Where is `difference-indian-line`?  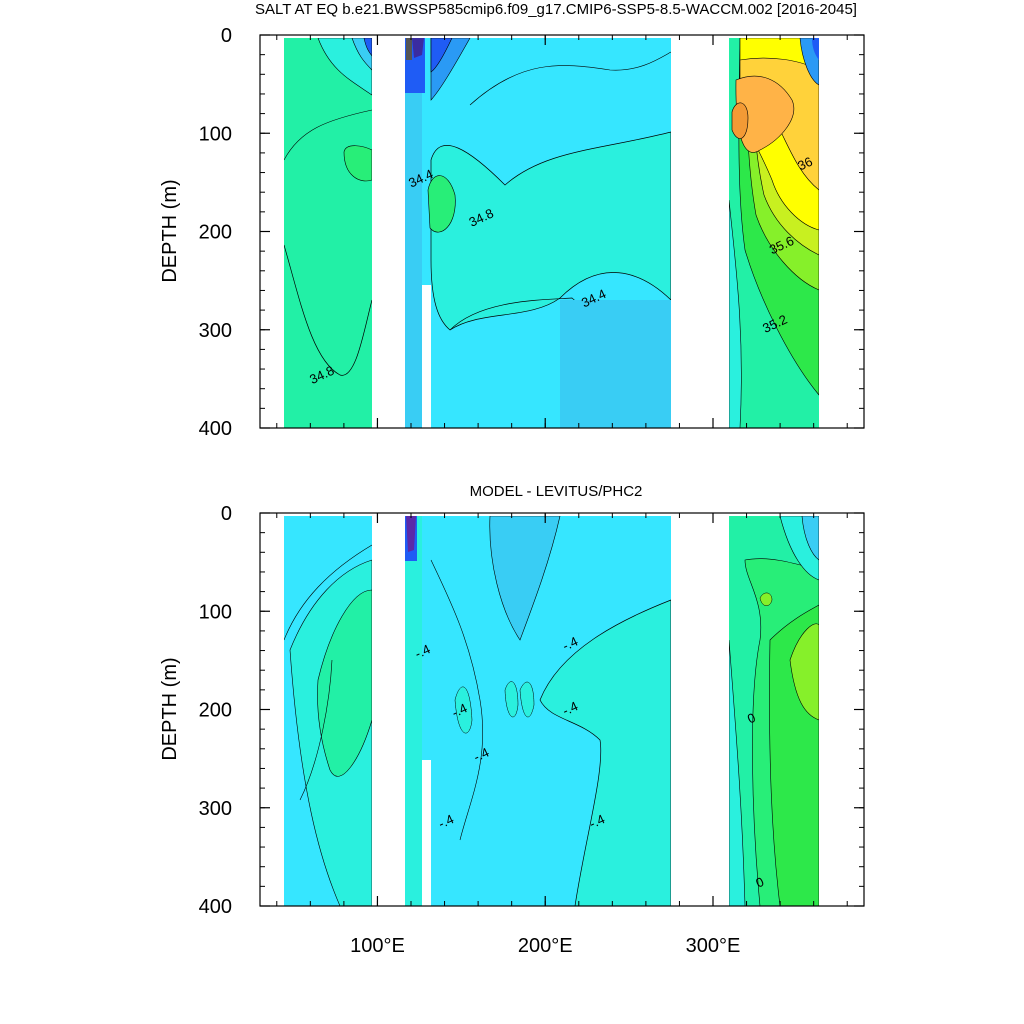
difference-indian-line is located at coordinates (328, 592).